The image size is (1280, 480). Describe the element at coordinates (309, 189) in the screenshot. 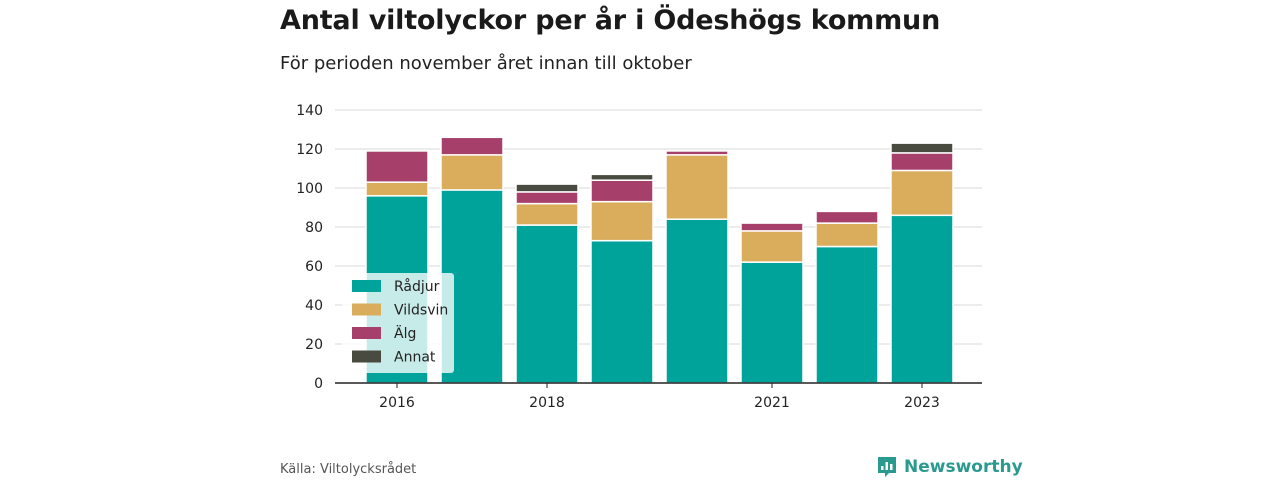

I see `y-tick-label: 100` at that location.